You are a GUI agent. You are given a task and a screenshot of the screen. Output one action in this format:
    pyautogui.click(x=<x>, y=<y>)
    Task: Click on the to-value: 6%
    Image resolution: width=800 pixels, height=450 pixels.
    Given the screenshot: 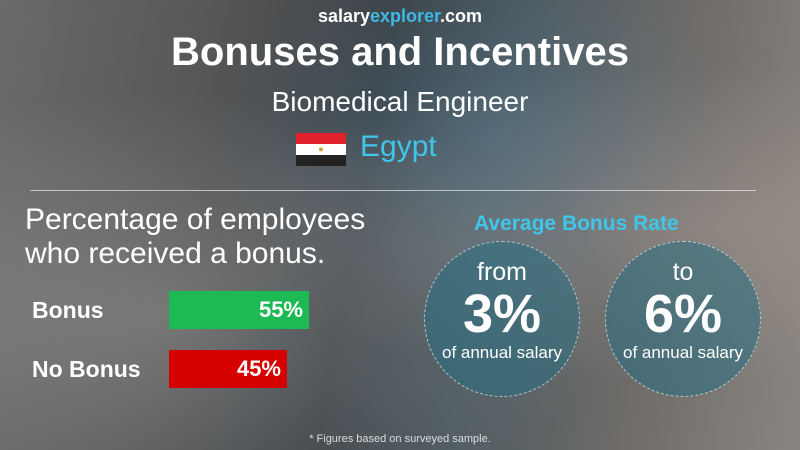 What is the action you would take?
    pyautogui.click(x=683, y=314)
    